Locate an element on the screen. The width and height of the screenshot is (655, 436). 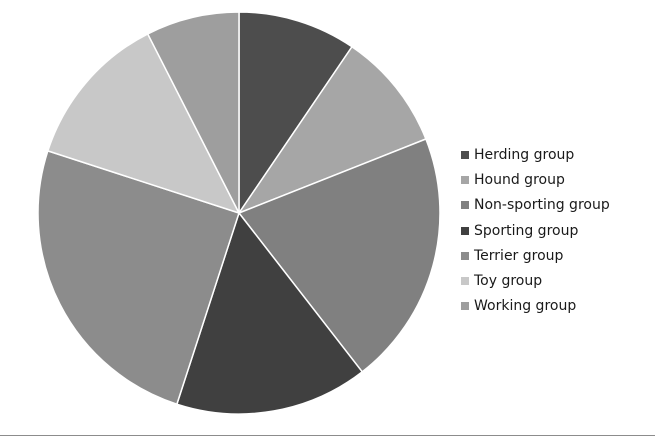
legend-label: Working group is located at coordinates (525, 306).